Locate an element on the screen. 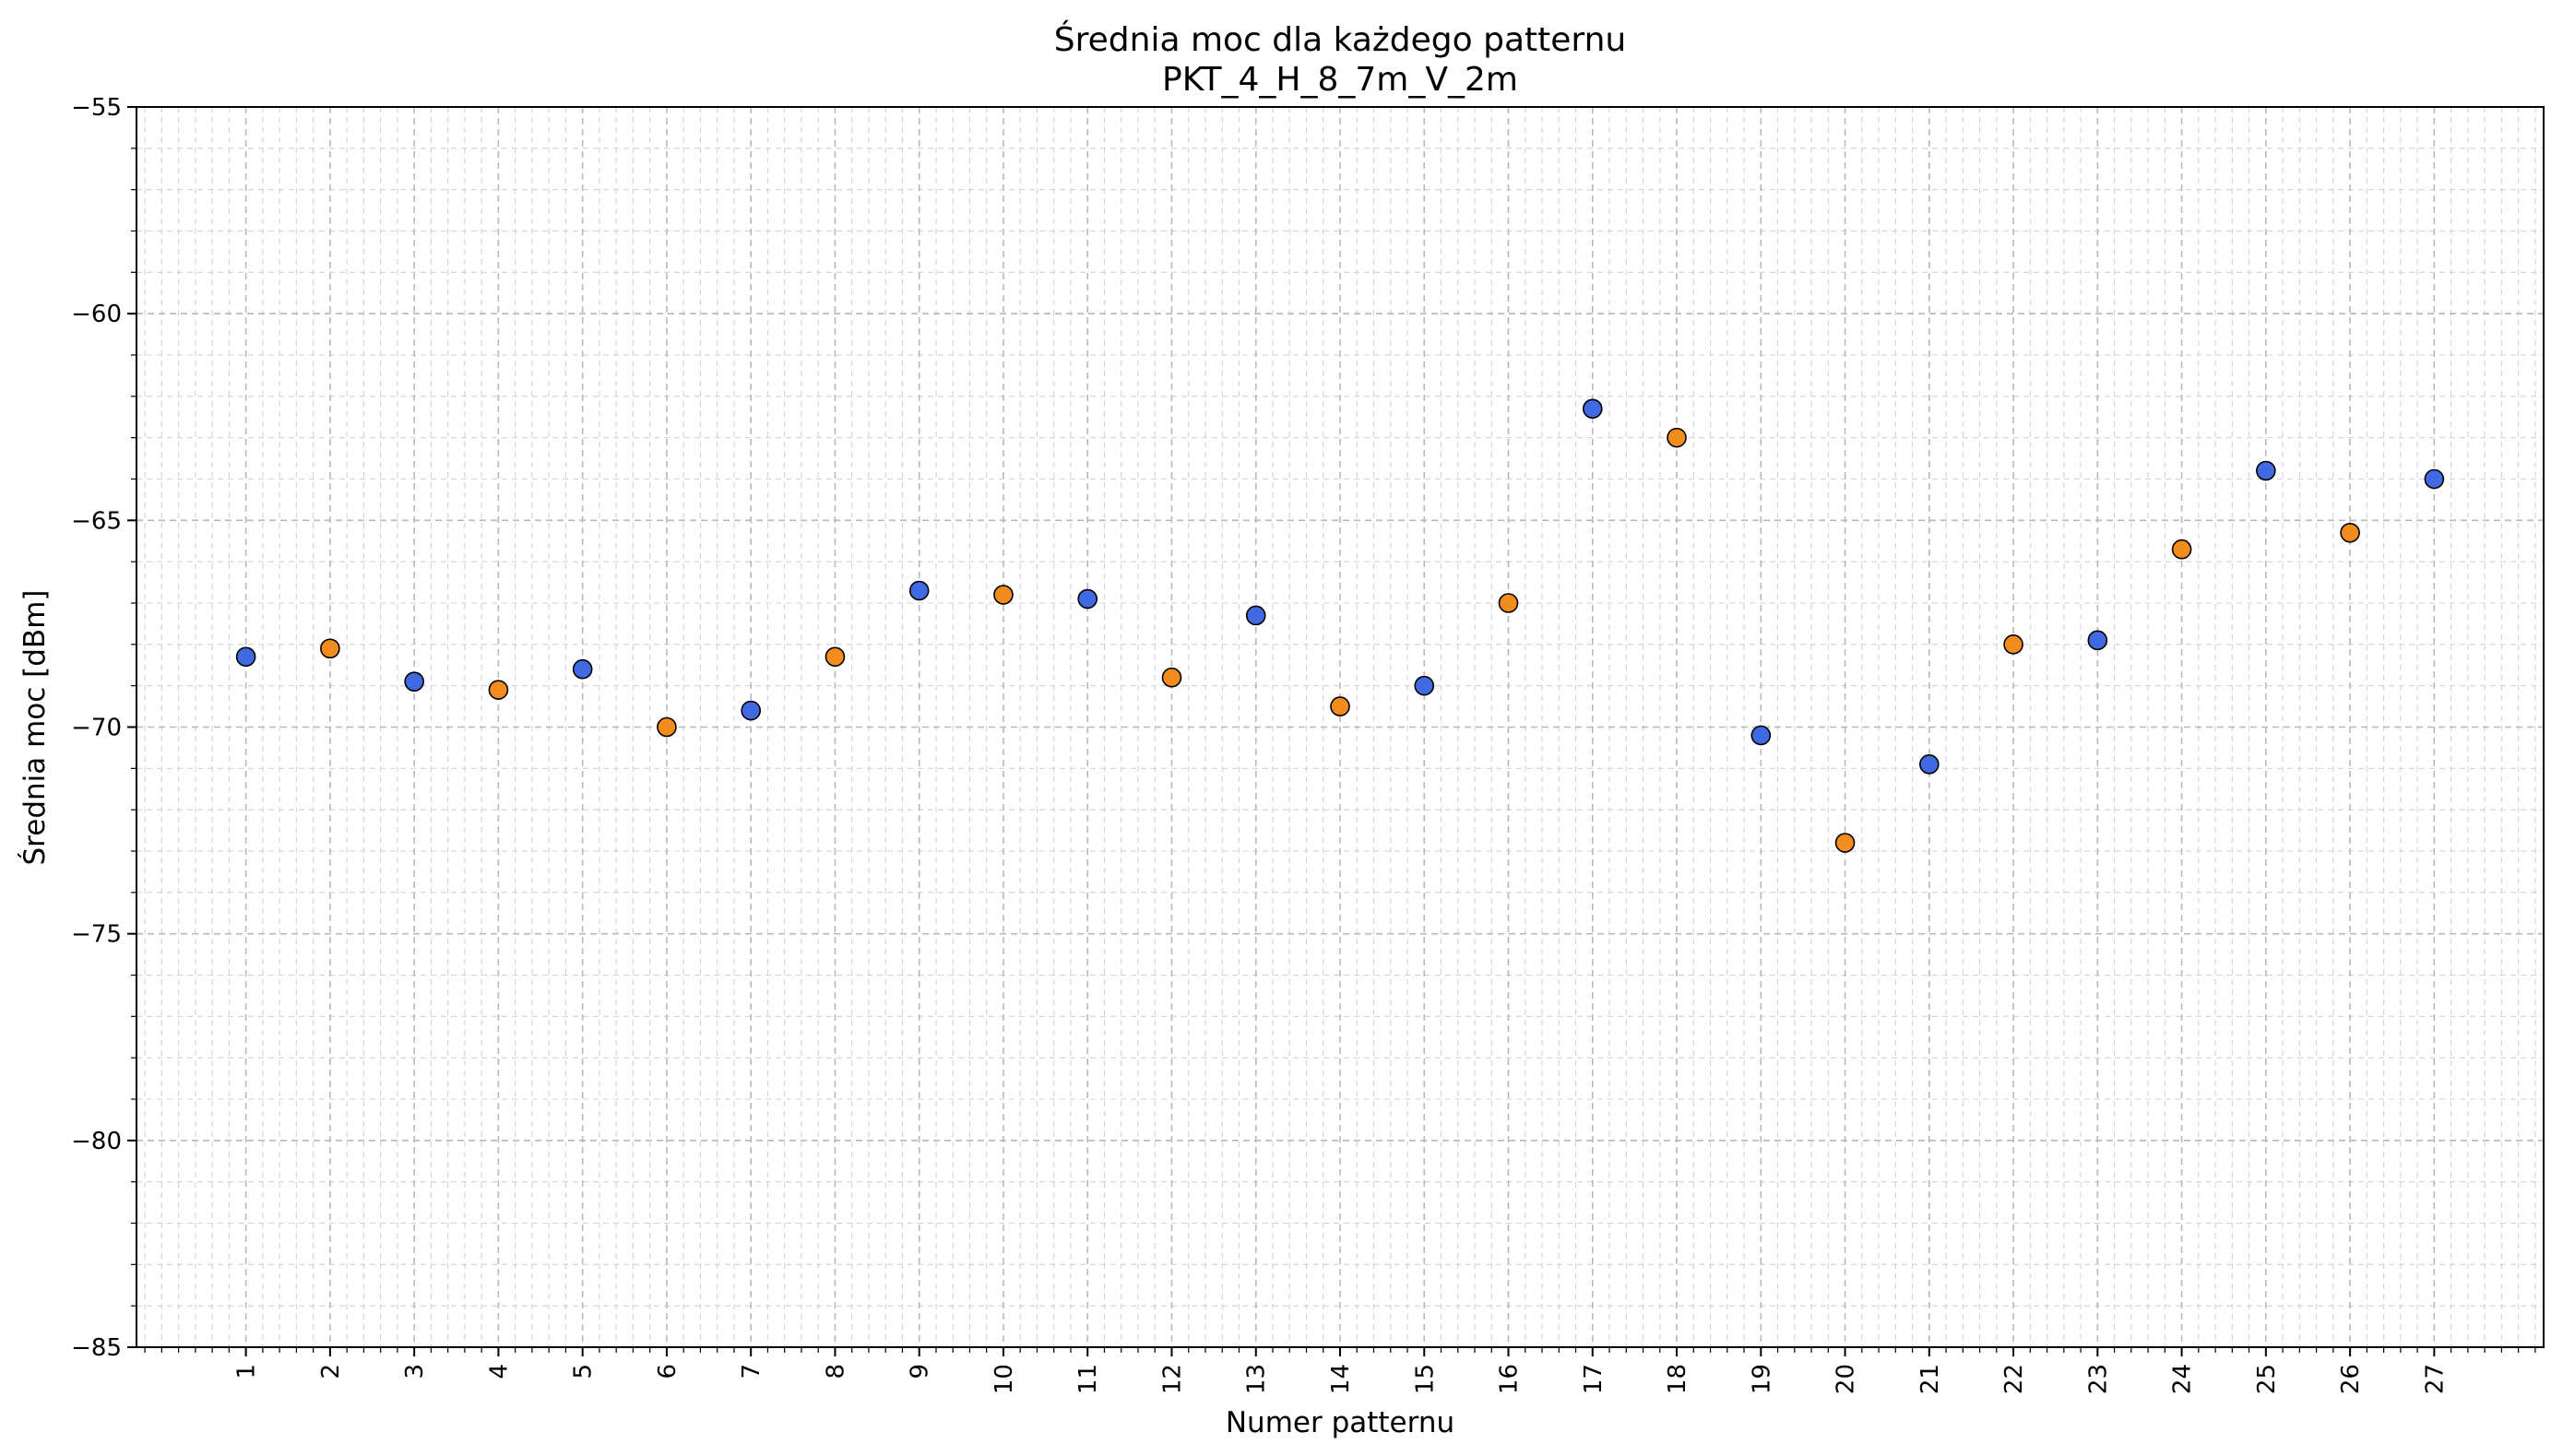 The image size is (2563, 1456). y-axis-label: Średnia moc [dBm] is located at coordinates (35, 728).